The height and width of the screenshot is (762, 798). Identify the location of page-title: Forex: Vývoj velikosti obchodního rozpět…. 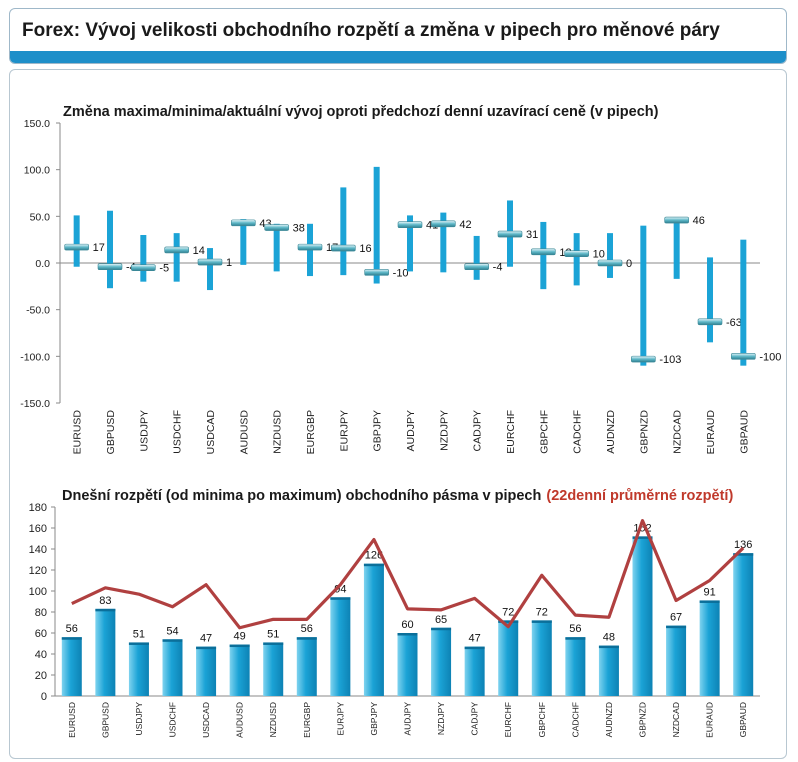
(371, 30).